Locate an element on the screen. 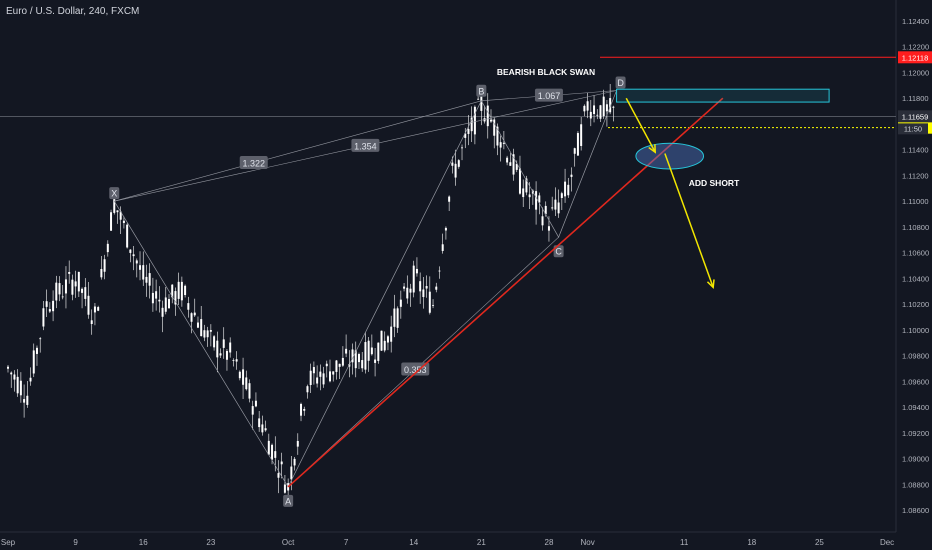  y-tick-label: 1.09200 is located at coordinates (915, 433).